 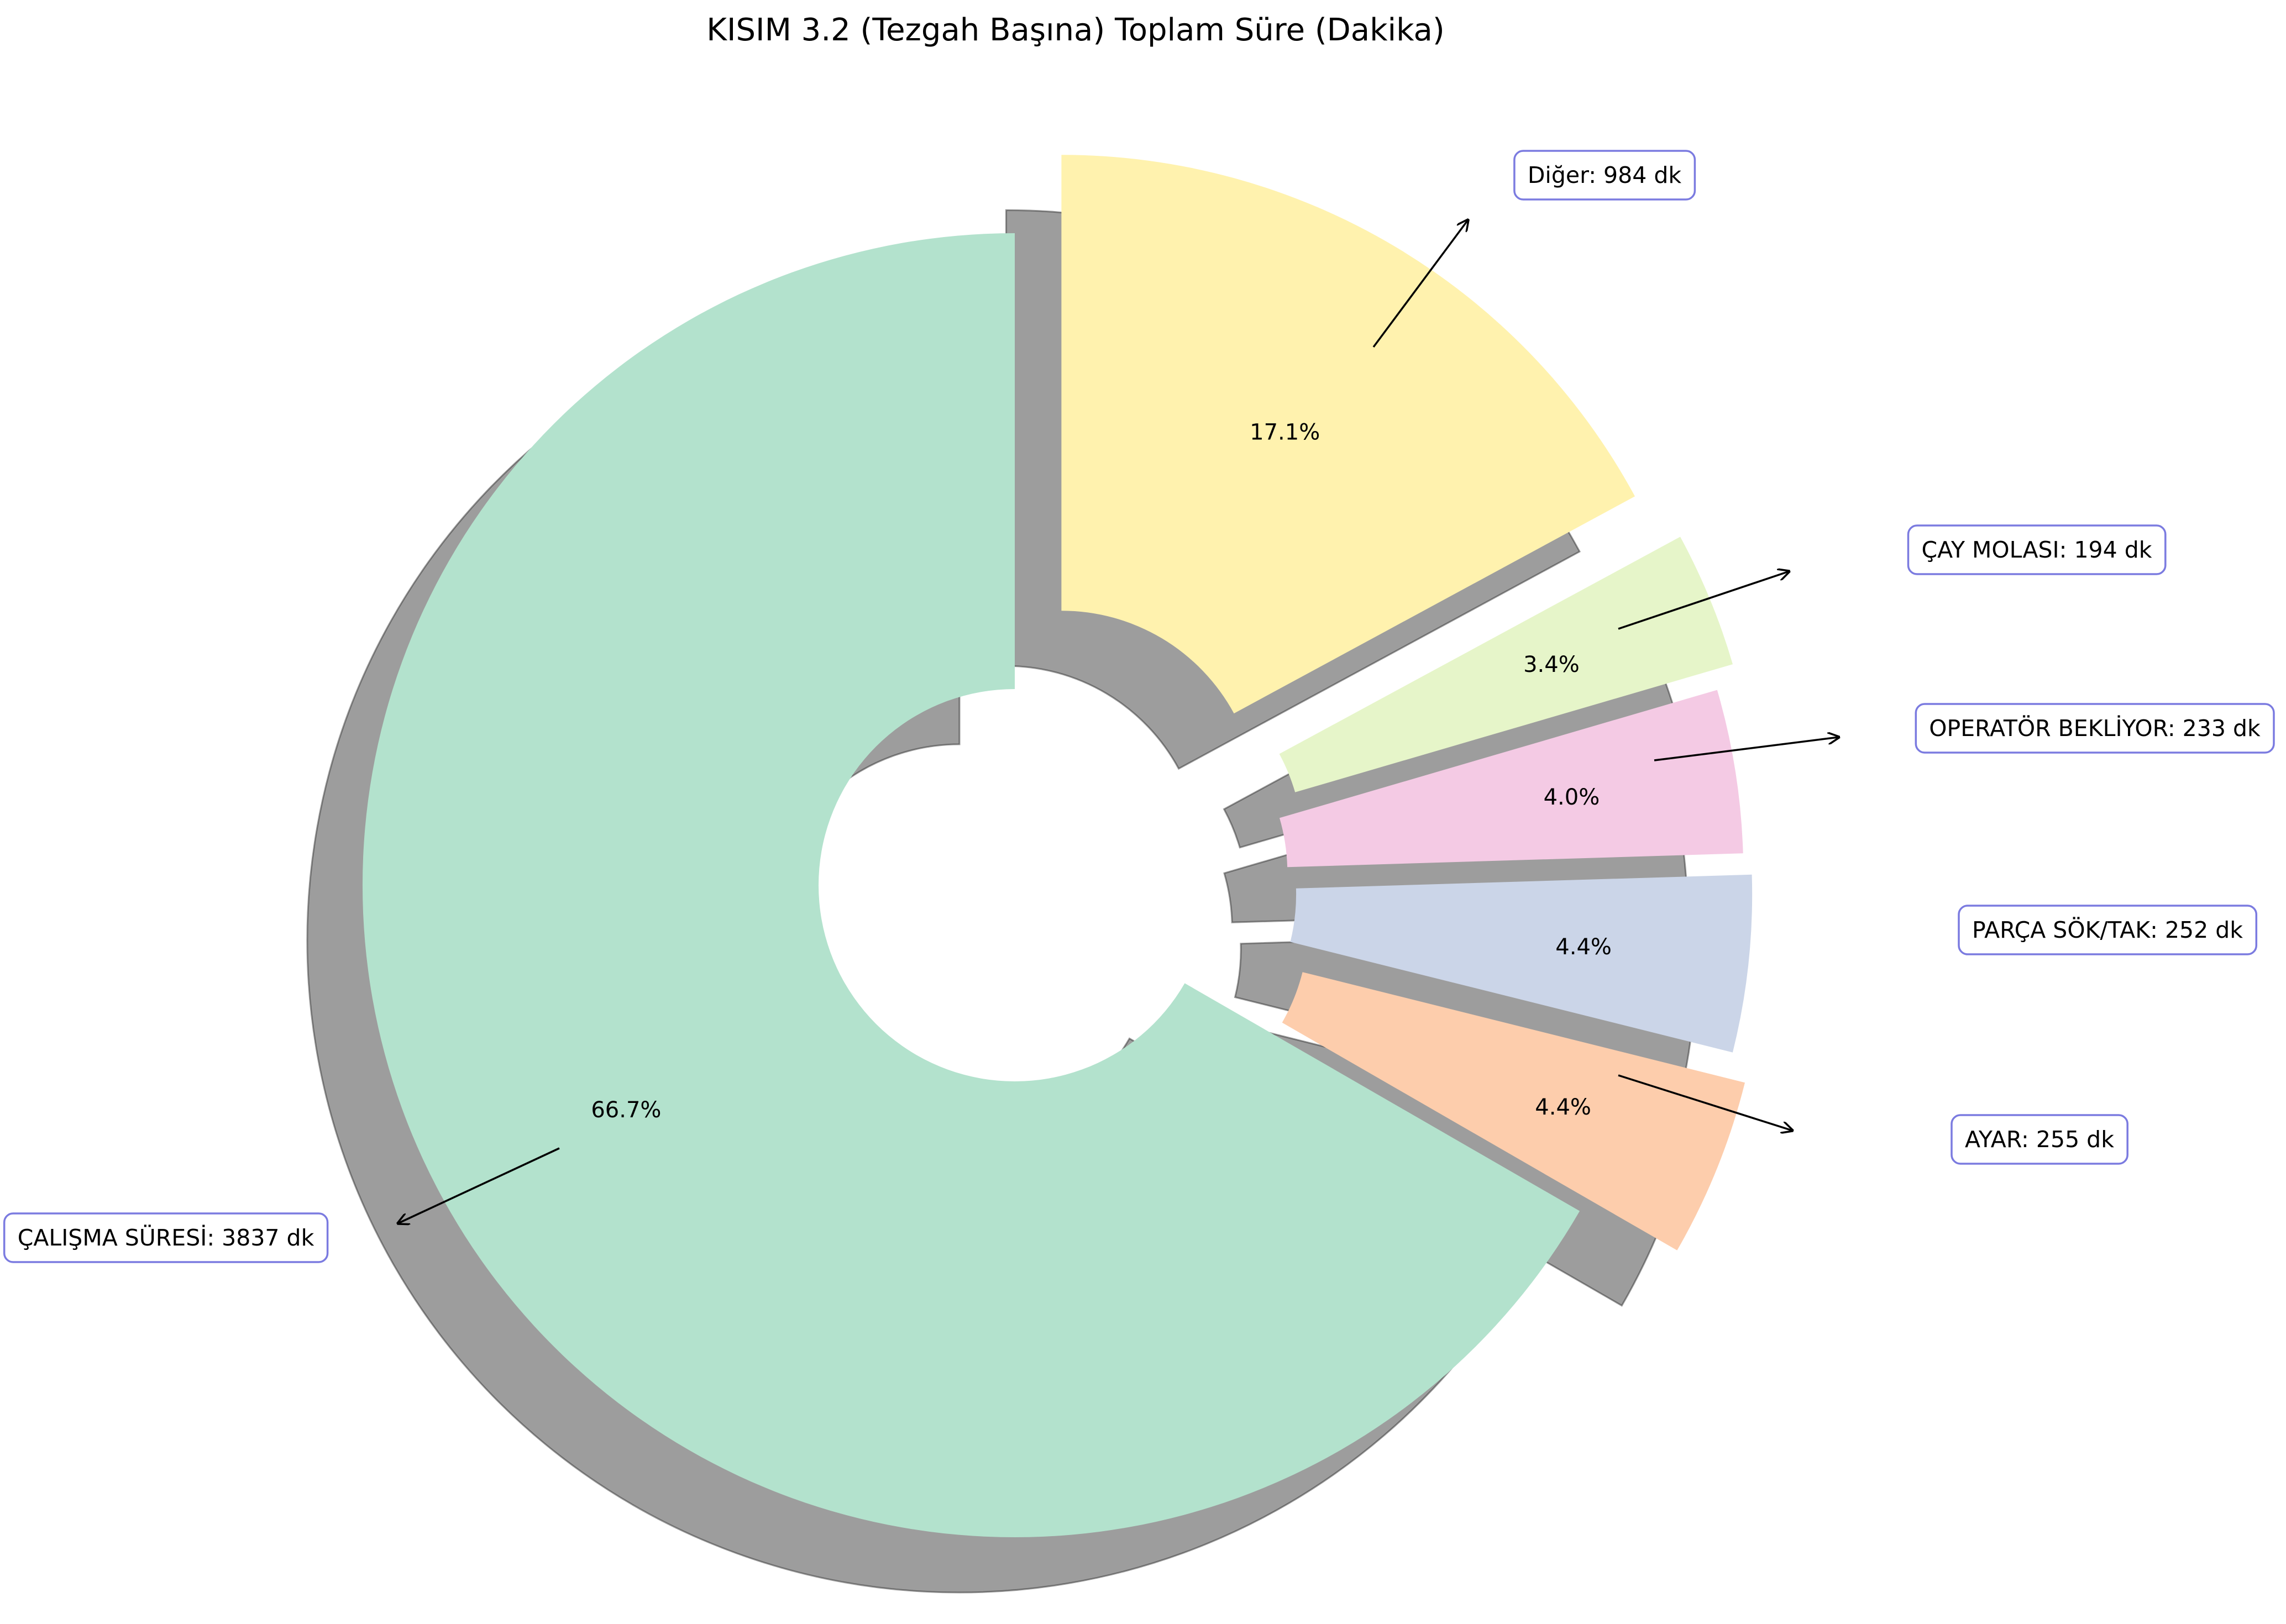 I want to click on callout-parca-sok-tak: PARÇA SÖK/TAK: 252 dk, so click(x=2108, y=930).